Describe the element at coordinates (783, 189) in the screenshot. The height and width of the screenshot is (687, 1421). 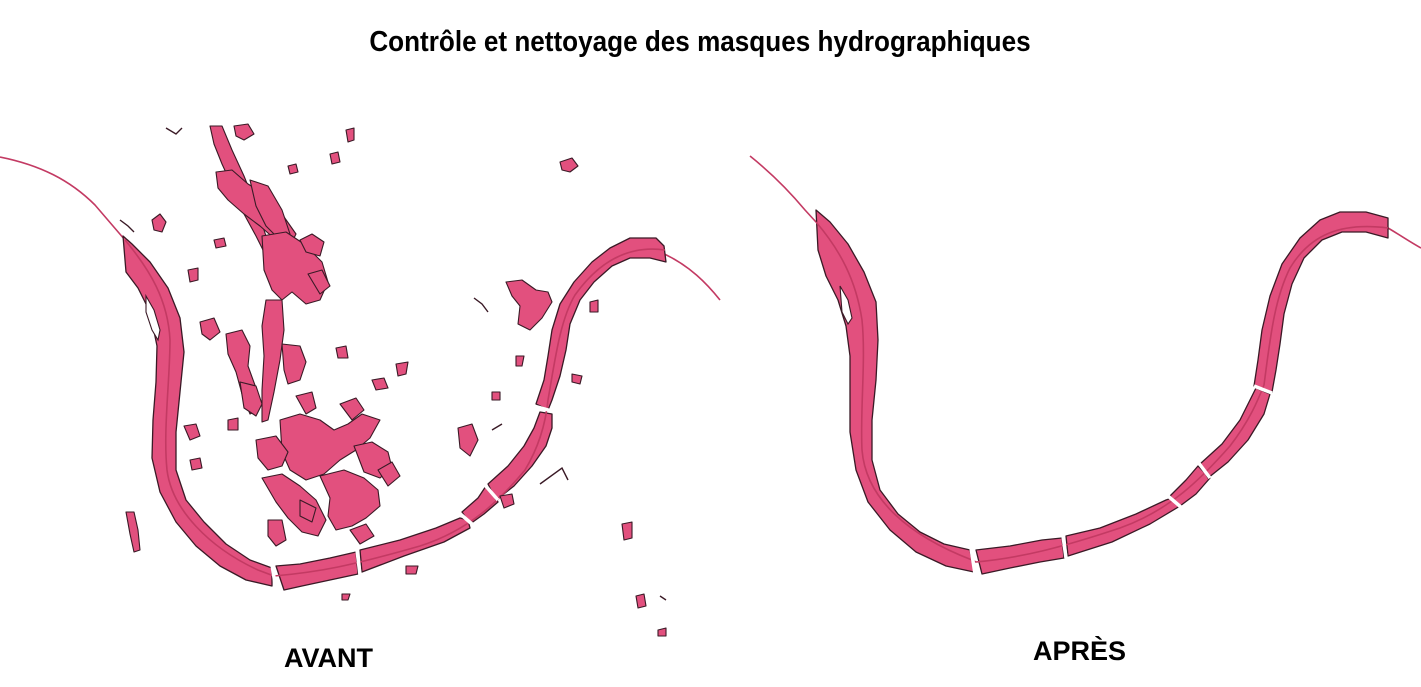
I see `river-centerline-apres-upstream` at that location.